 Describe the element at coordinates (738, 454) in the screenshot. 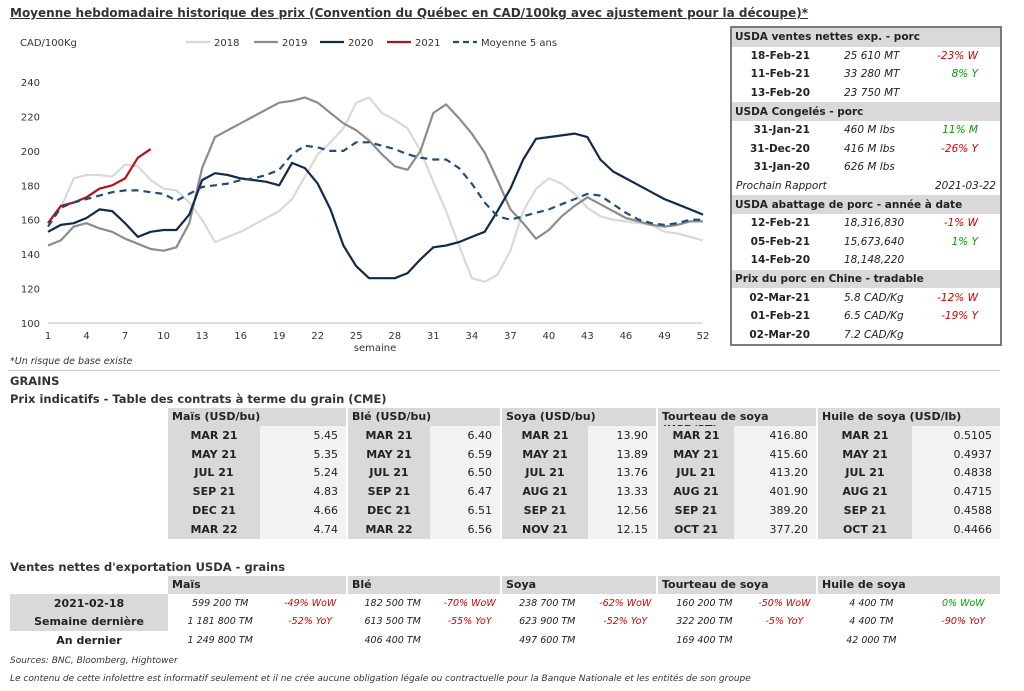

I see `futures-row: MAY 21 415.60` at that location.